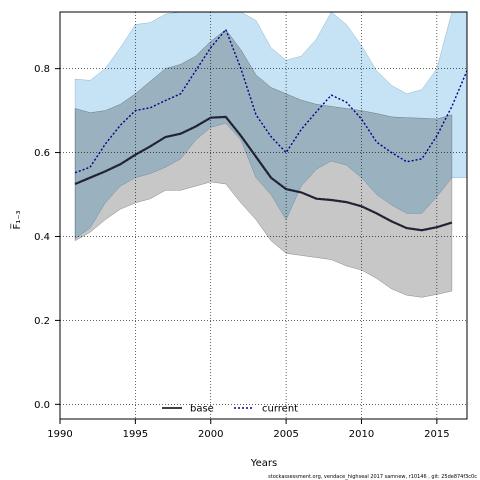 The height and width of the screenshot is (480, 480). Describe the element at coordinates (42, 69) in the screenshot. I see `y-tick-label: 0.8` at that location.